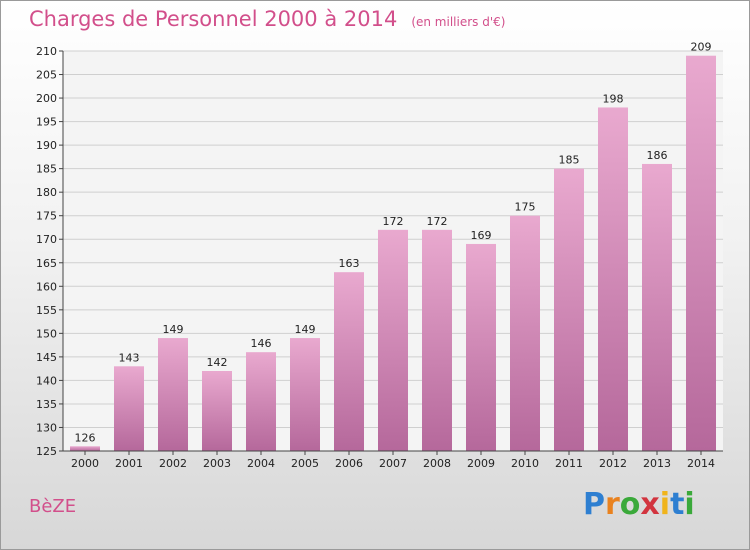 The height and width of the screenshot is (550, 750). Describe the element at coordinates (46, 51) in the screenshot. I see `y-tick-label: 210` at that location.